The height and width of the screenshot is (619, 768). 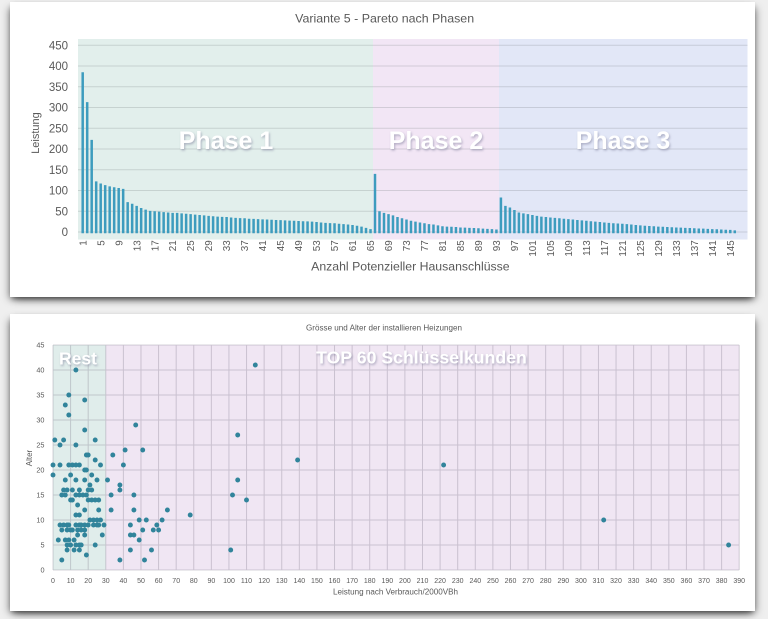 What do you see at coordinates (528, 581) in the screenshot?
I see `svg-text: 270` at bounding box center [528, 581].